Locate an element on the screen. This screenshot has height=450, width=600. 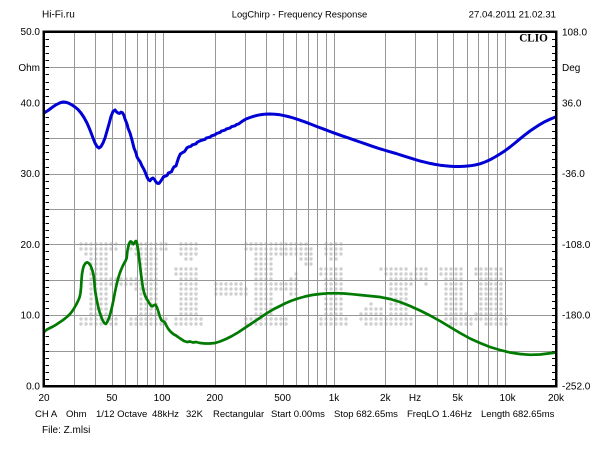
svg-text: 10.0 is located at coordinates (31, 316).